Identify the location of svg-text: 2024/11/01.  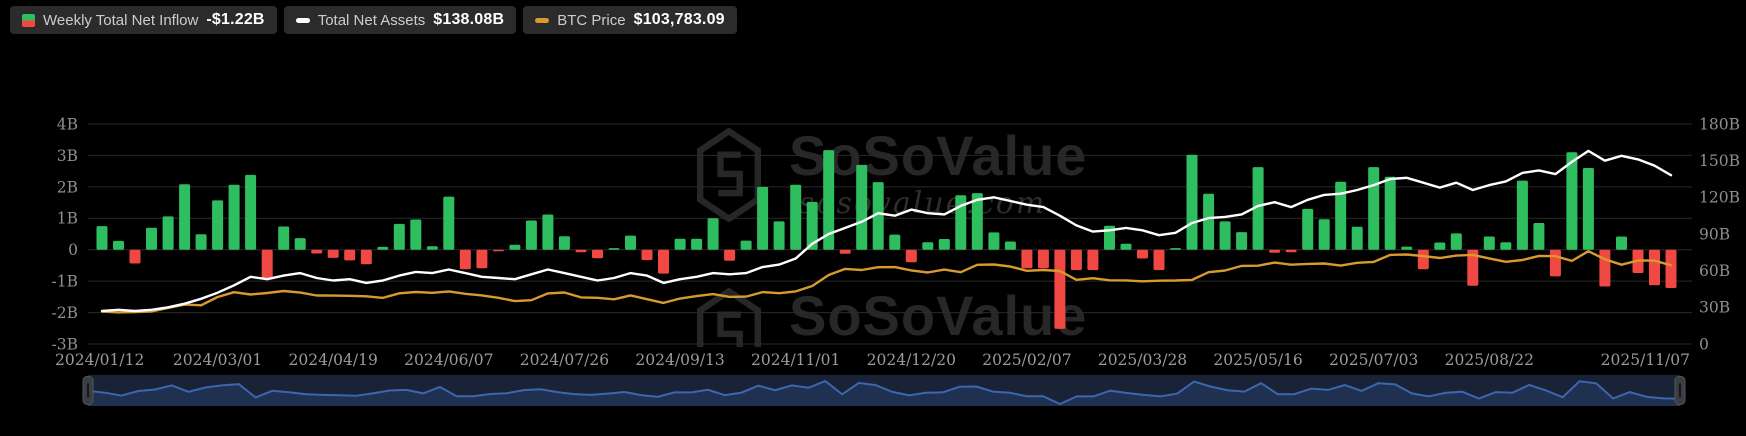
(795, 360).